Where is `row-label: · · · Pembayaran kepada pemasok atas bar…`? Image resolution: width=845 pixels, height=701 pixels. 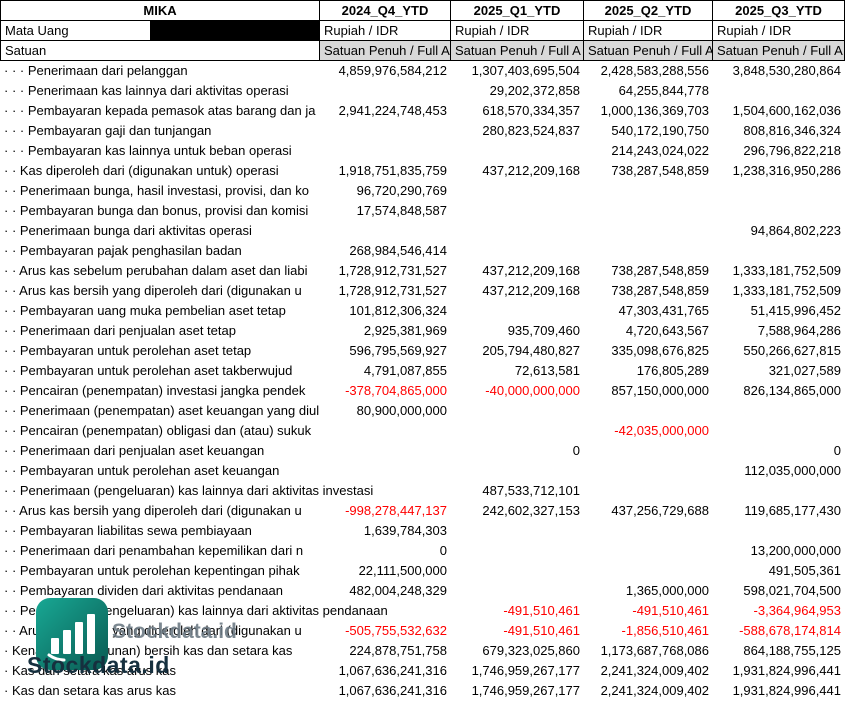 row-label: · · · Pembayaran kepada pemasok atas bar… is located at coordinates (160, 110).